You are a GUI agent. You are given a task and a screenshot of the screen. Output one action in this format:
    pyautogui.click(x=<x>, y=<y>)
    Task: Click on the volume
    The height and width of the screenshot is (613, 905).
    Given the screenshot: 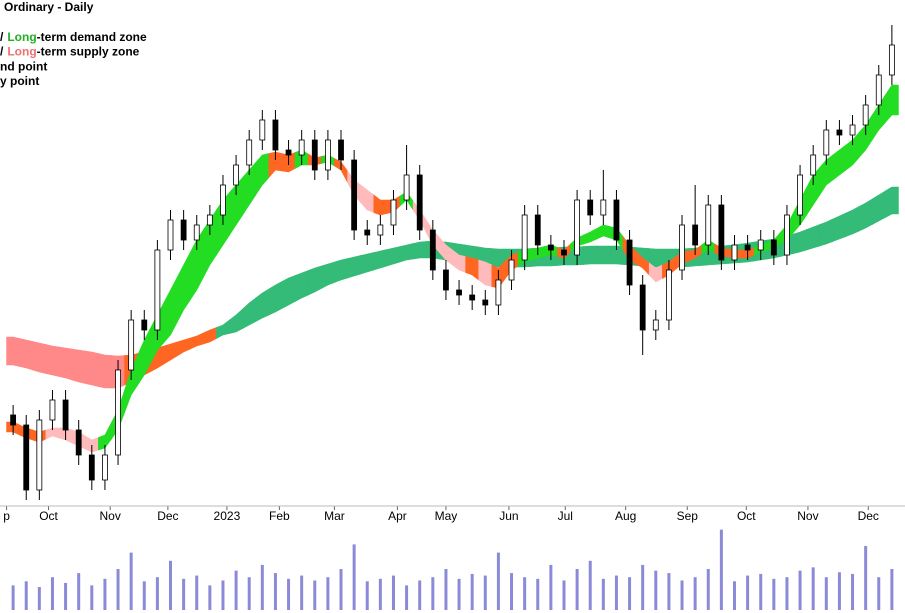 What is the action you would take?
    pyautogui.click(x=452, y=569)
    